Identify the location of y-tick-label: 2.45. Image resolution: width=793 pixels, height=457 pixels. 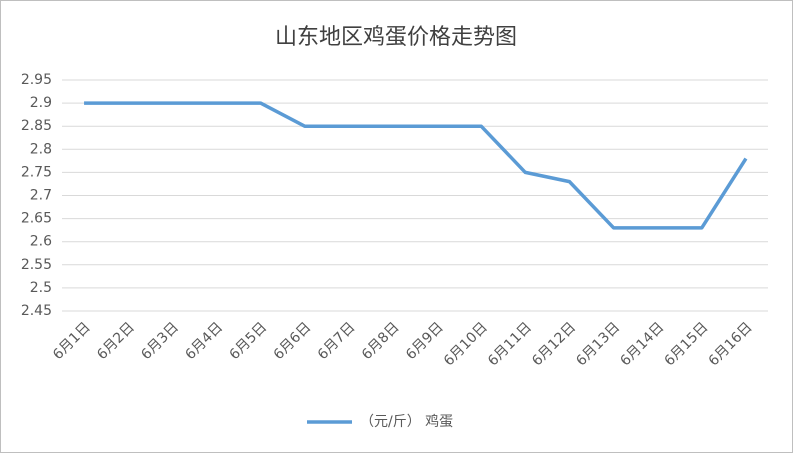
(36, 311).